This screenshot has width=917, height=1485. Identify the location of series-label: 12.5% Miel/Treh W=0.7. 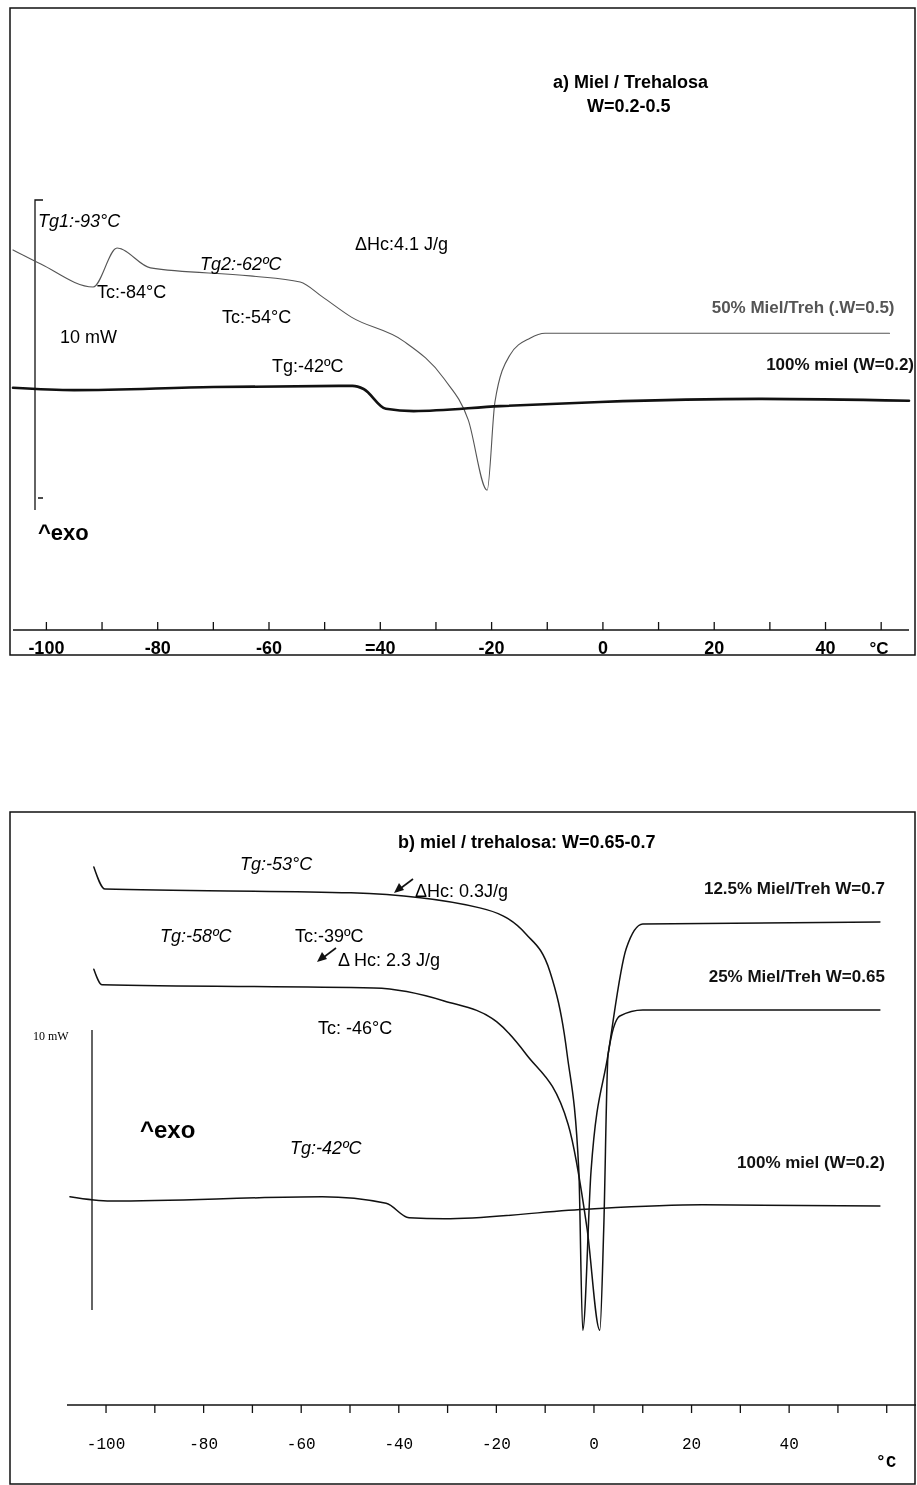
(794, 888).